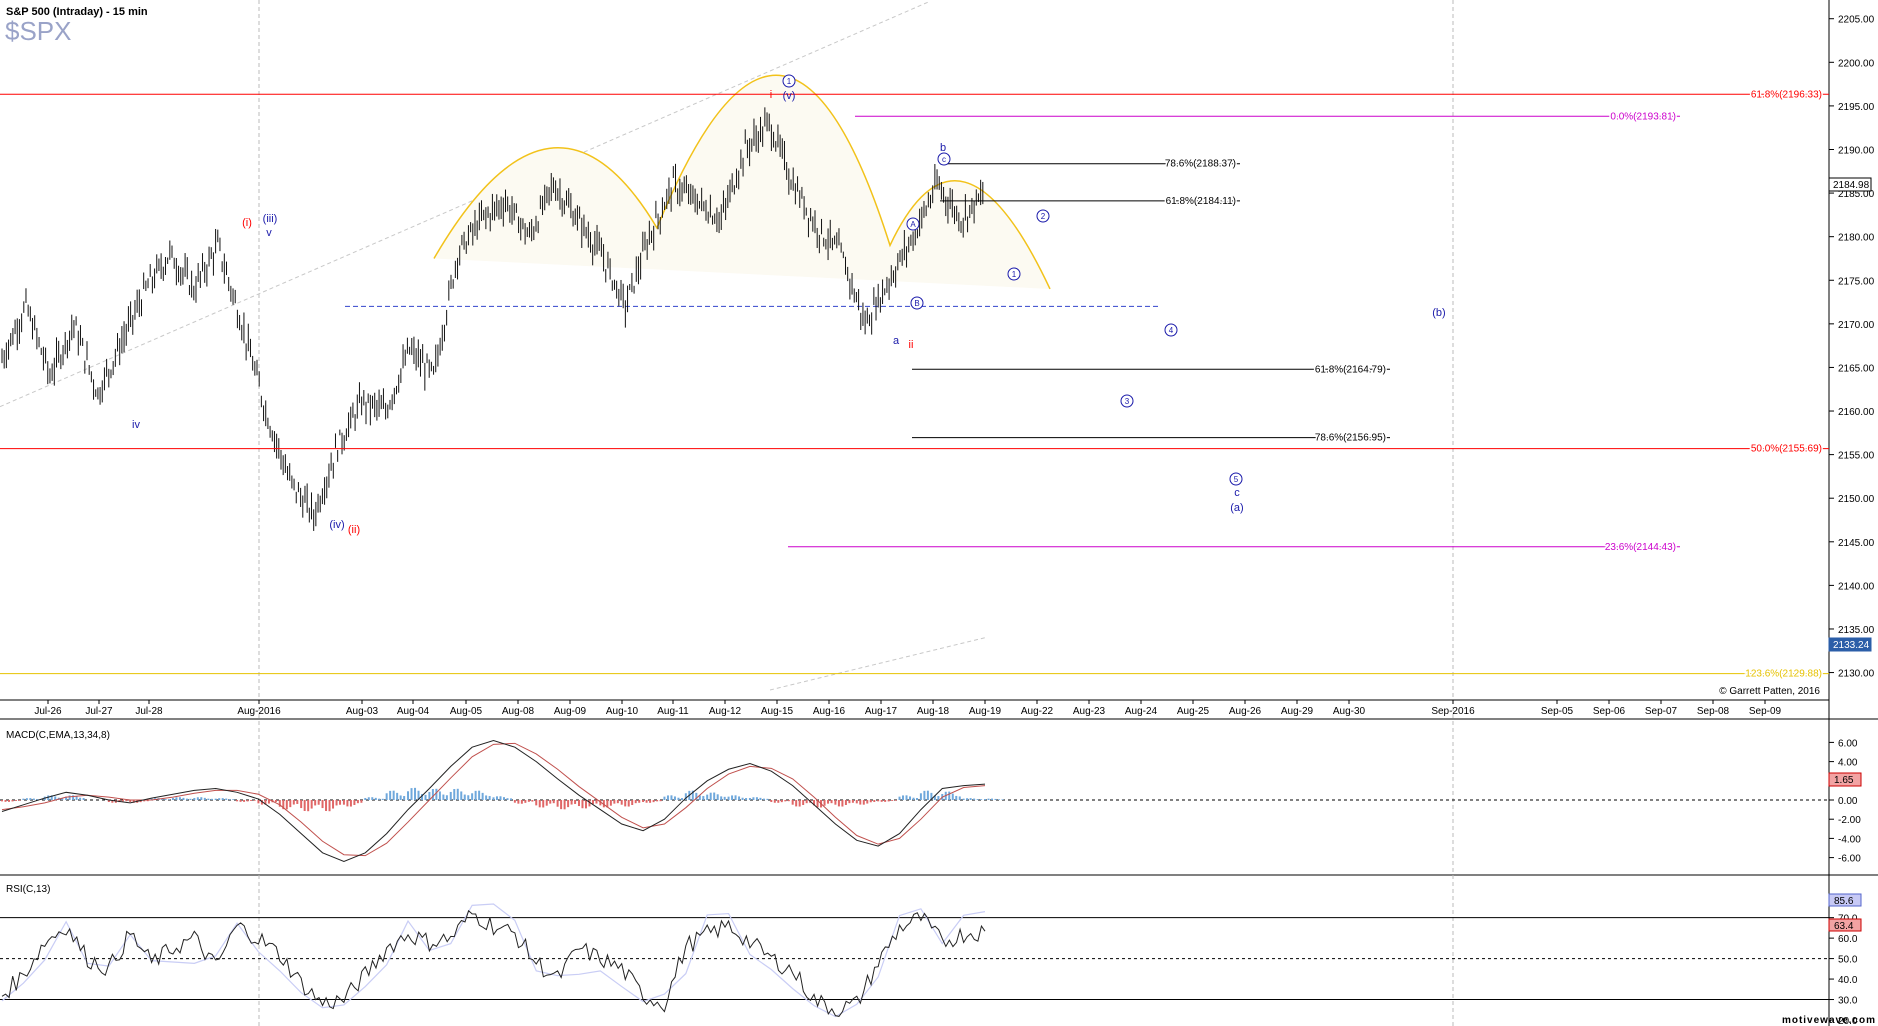  I want to click on rsi-tick-label: 40.0, so click(1848, 980).